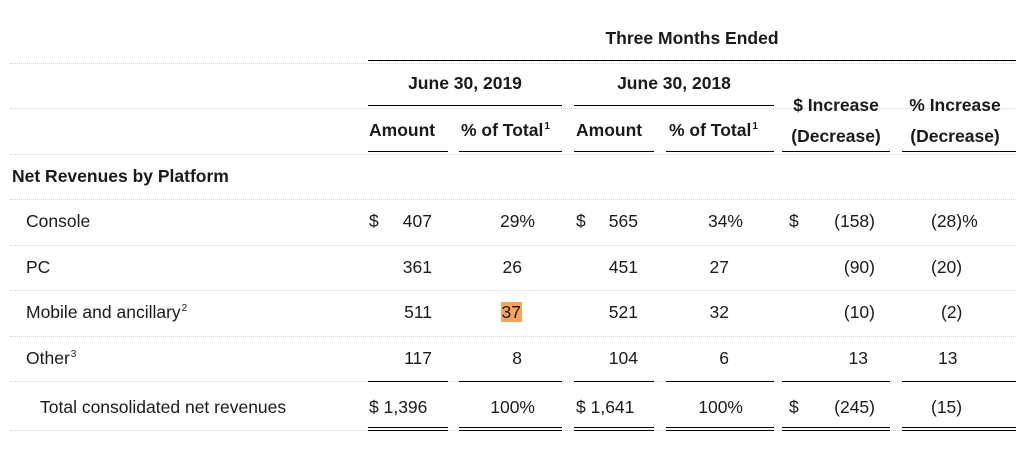 This screenshot has width=1024, height=451. Describe the element at coordinates (517, 221) in the screenshot. I see `pct-total-2019: 29%` at that location.